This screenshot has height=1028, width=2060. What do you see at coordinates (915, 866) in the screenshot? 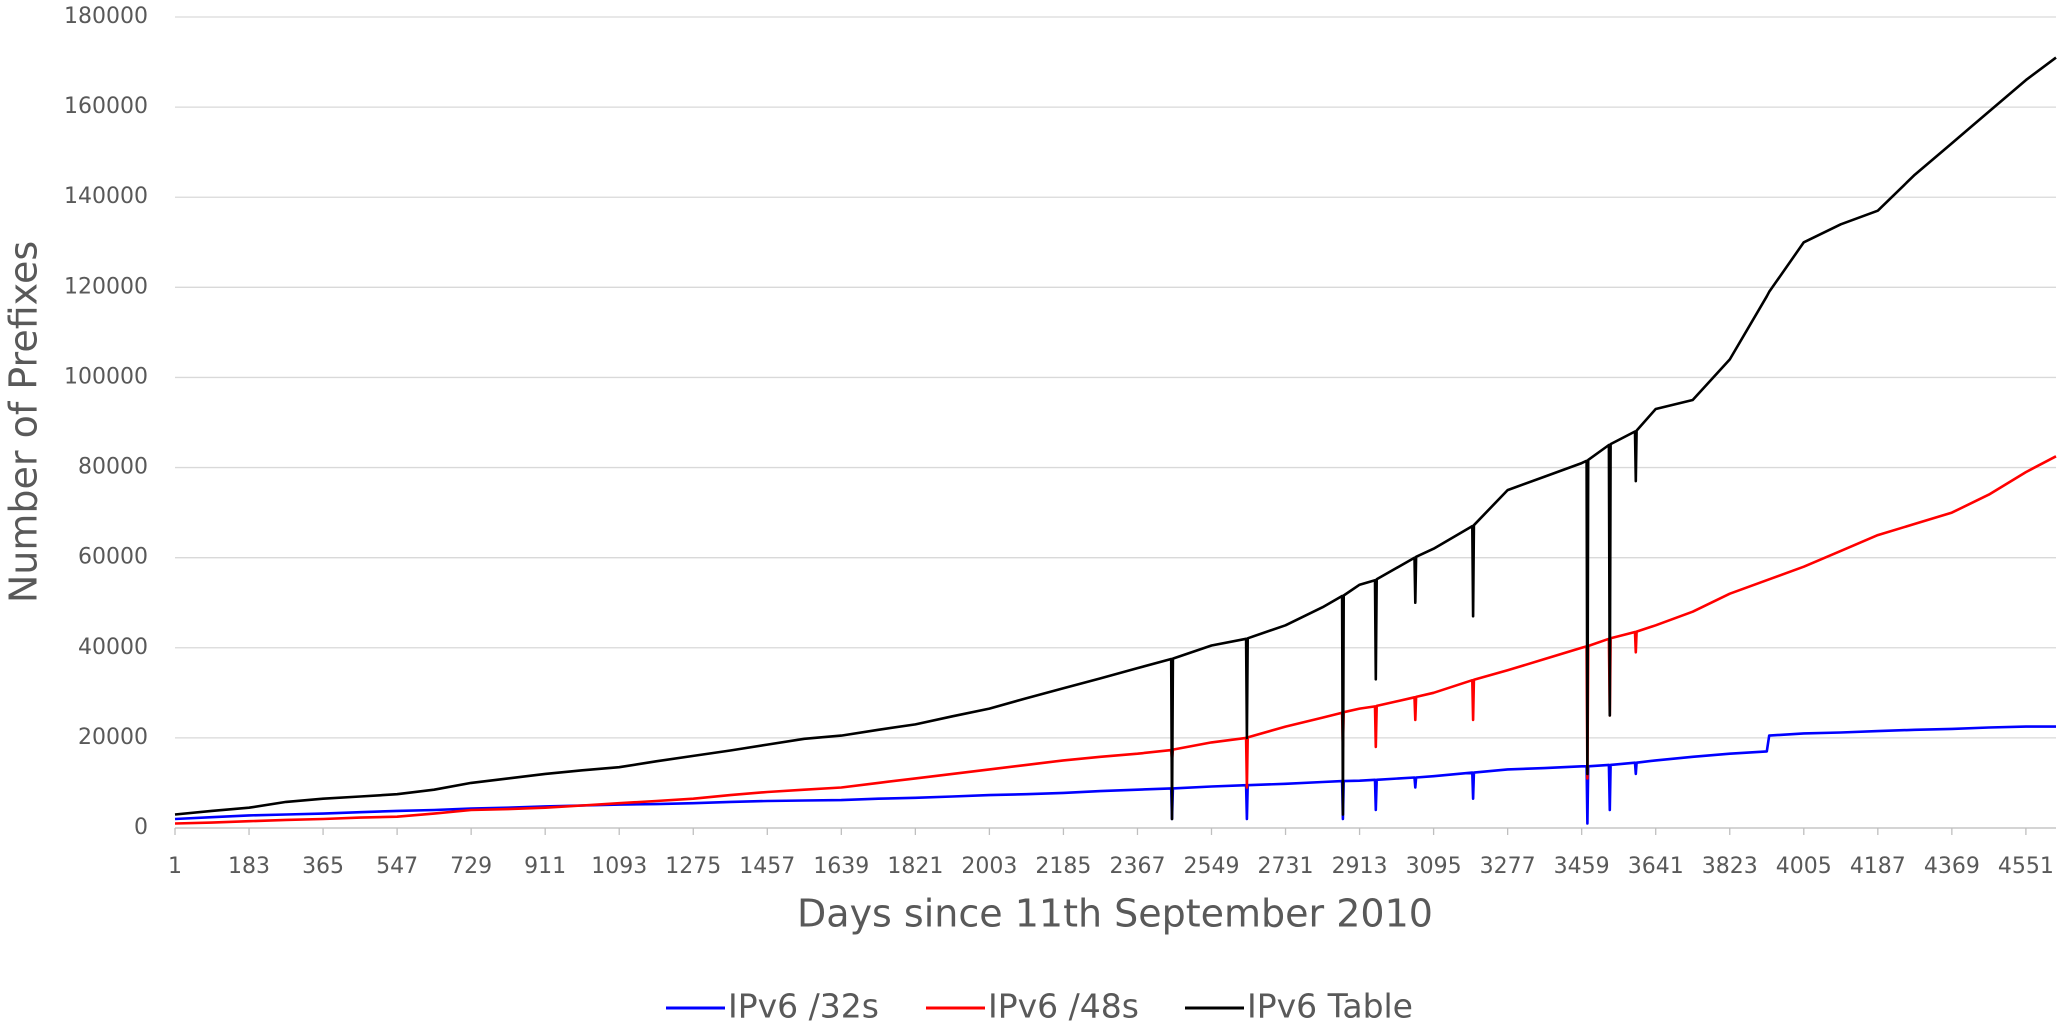
I see `x-tick-label: 1821` at bounding box center [915, 866].